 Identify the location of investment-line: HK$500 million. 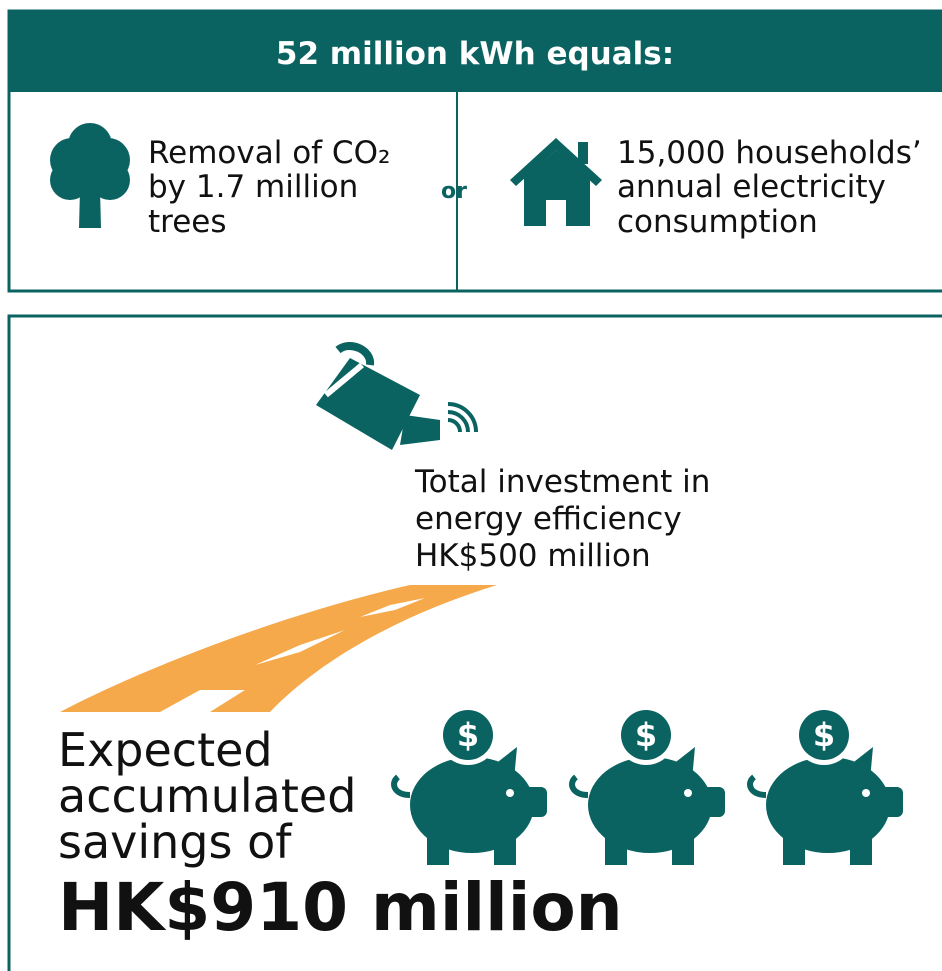
(533, 556).